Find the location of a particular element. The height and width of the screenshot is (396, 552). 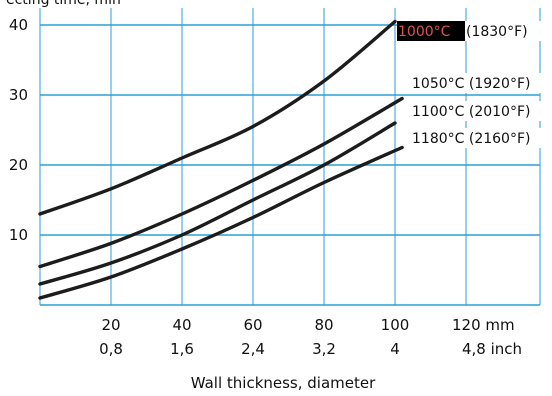

x-tick-mm-2: 60 is located at coordinates (252, 325).